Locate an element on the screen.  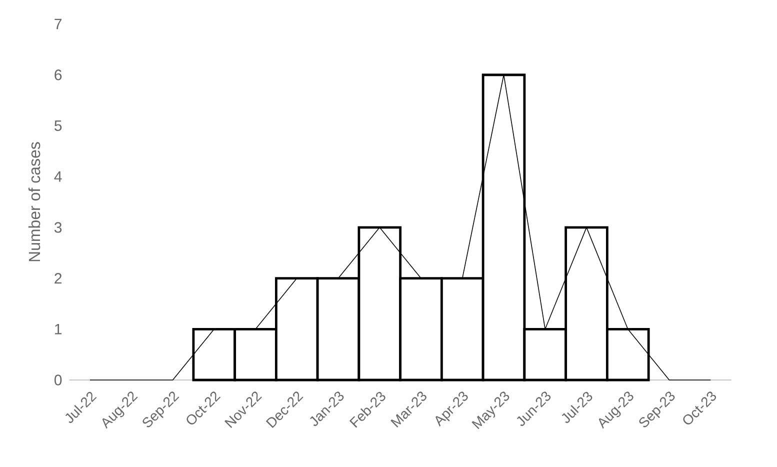
y-tick-label: 6 is located at coordinates (58, 75).